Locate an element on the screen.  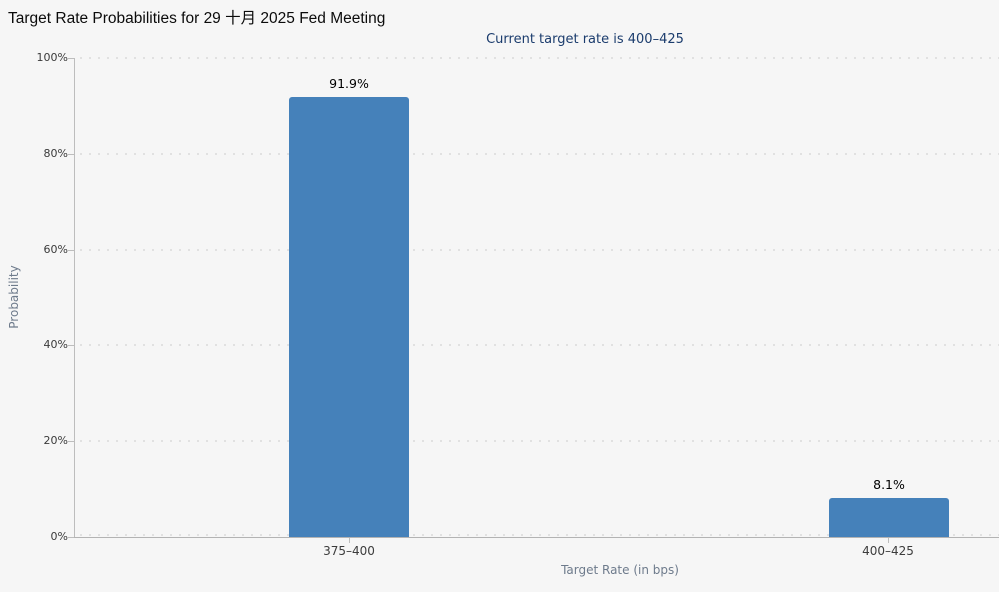
x-tick-label: 400–425 is located at coordinates (888, 551).